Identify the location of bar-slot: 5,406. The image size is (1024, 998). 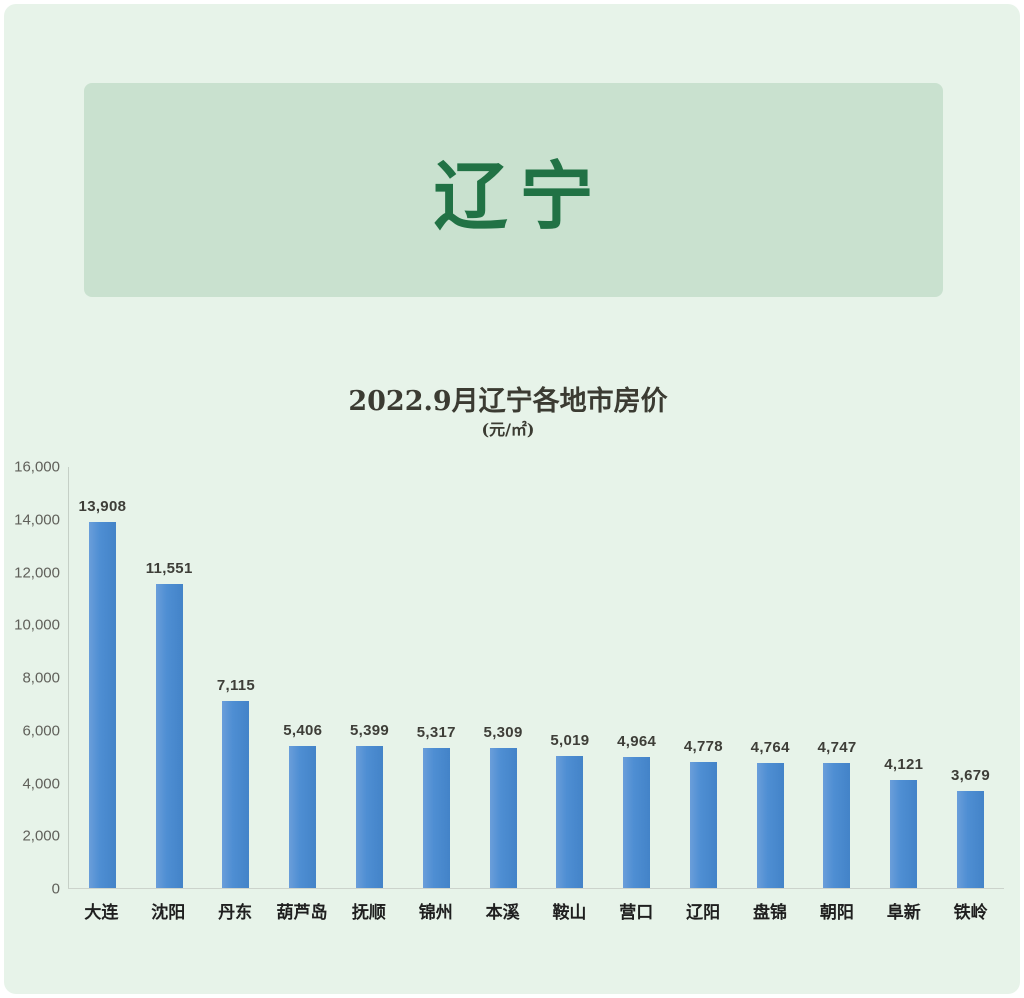
(302, 677).